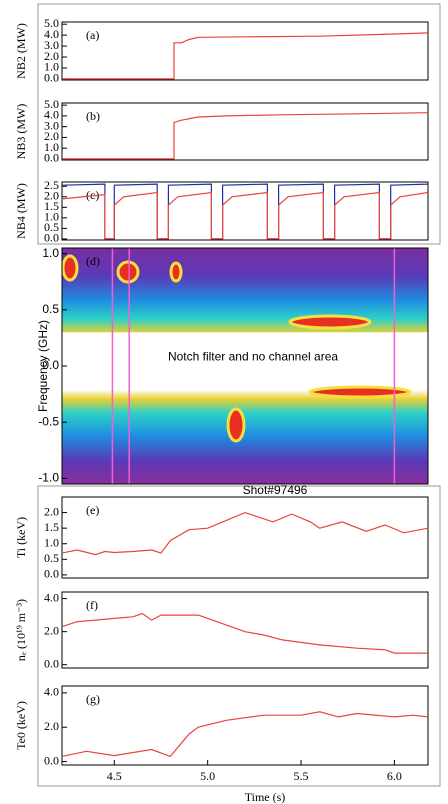 The image size is (448, 804). What do you see at coordinates (207, 776) in the screenshot?
I see `x-tick-label: 5.0` at bounding box center [207, 776].